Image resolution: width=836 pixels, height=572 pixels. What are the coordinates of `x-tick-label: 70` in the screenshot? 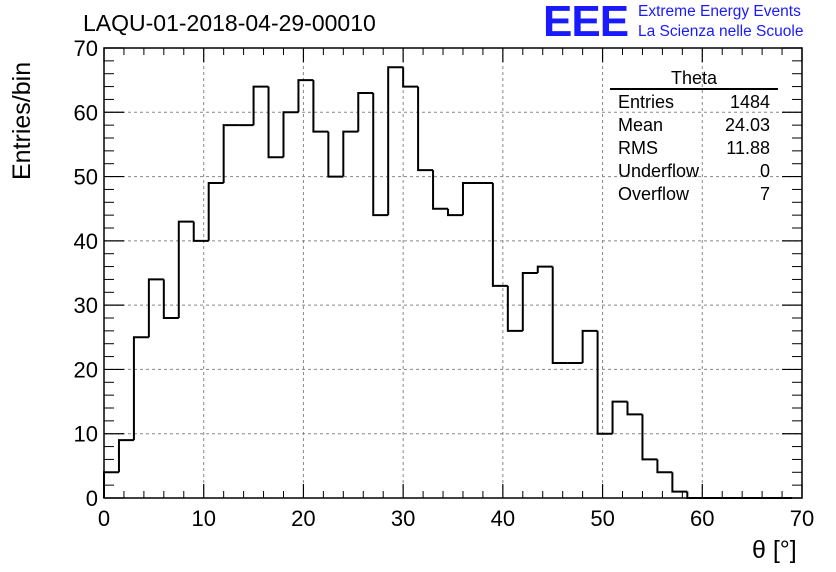 It's located at (802, 518).